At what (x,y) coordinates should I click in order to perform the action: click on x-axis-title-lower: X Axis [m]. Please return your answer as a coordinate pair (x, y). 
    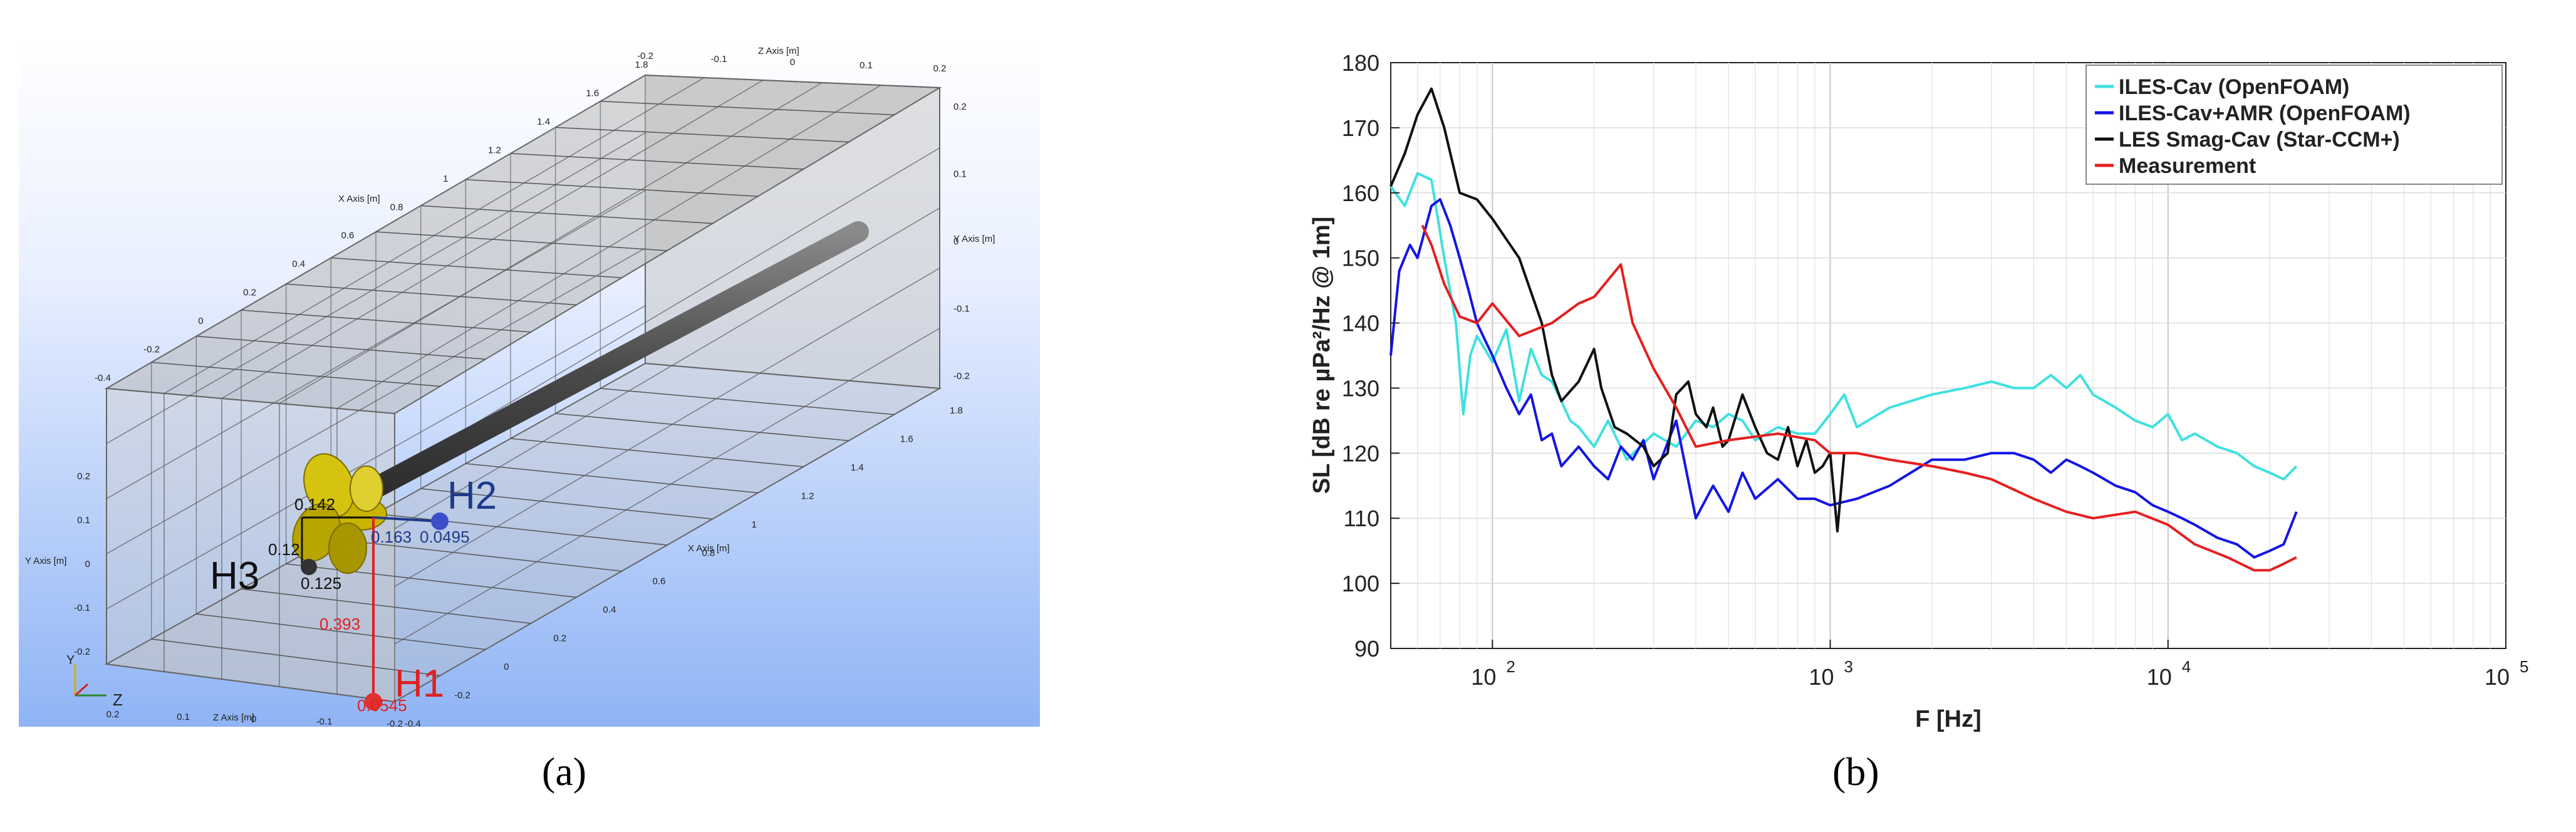
    Looking at the image, I should click on (709, 548).